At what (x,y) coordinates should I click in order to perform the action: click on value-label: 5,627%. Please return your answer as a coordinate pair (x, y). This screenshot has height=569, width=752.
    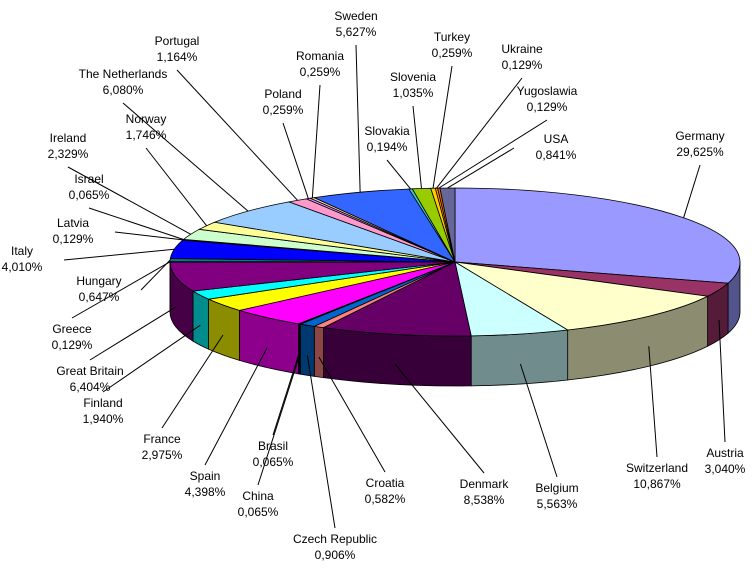
    Looking at the image, I should click on (356, 32).